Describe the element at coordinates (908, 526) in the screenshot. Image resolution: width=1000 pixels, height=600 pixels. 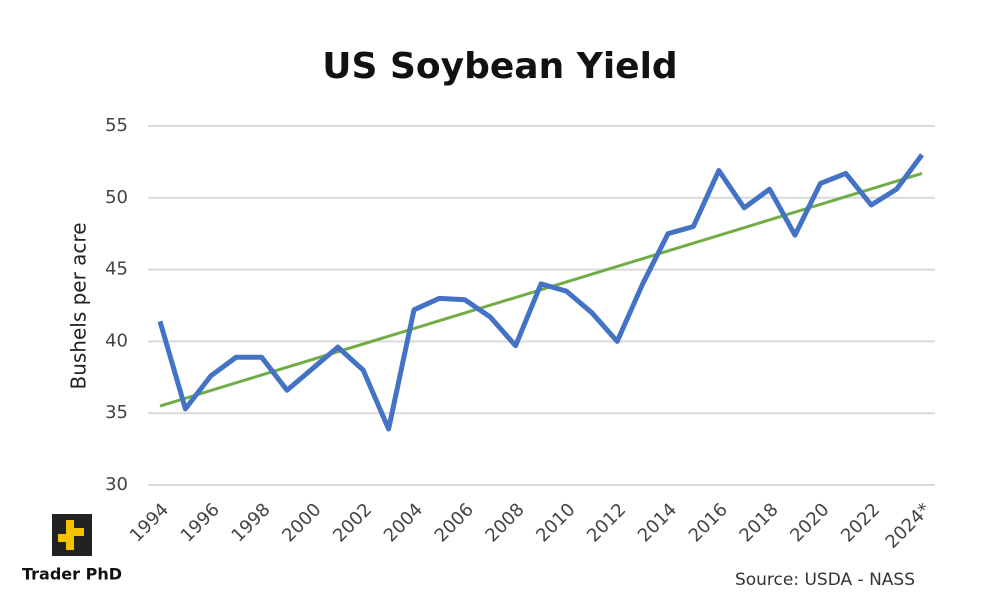
I see `x-tick-label: 2024*` at that location.